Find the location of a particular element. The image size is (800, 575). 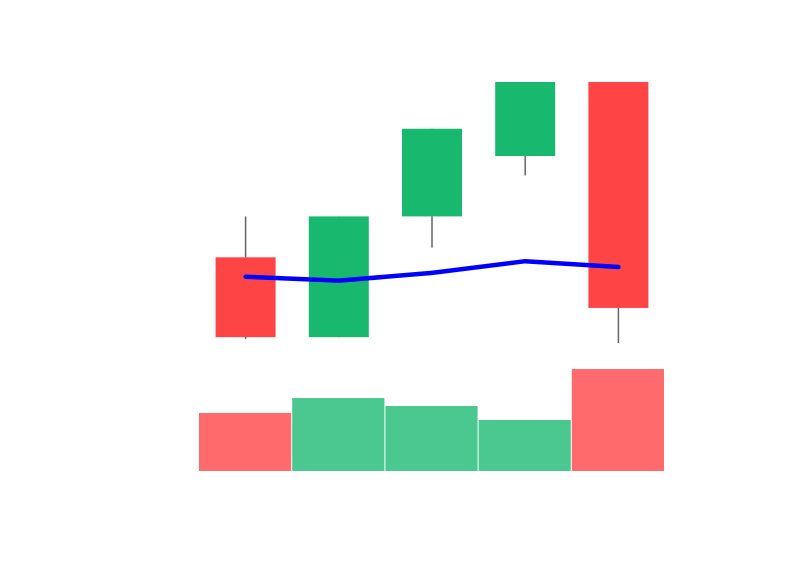

moving-average-line is located at coordinates (432, 270).